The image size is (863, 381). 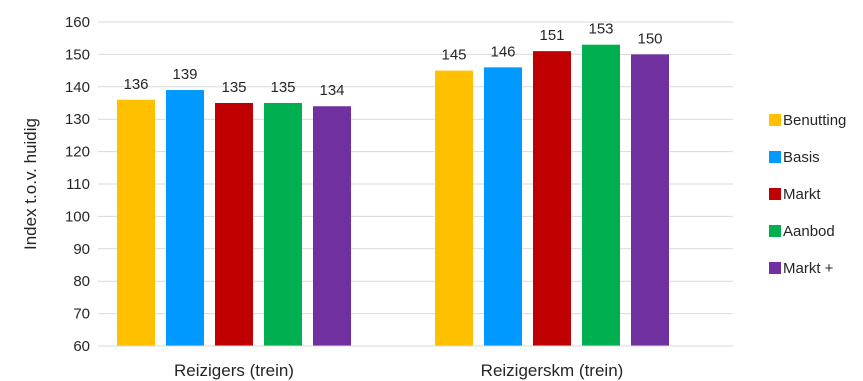 What do you see at coordinates (81, 314) in the screenshot?
I see `y-tick-label: 70` at bounding box center [81, 314].